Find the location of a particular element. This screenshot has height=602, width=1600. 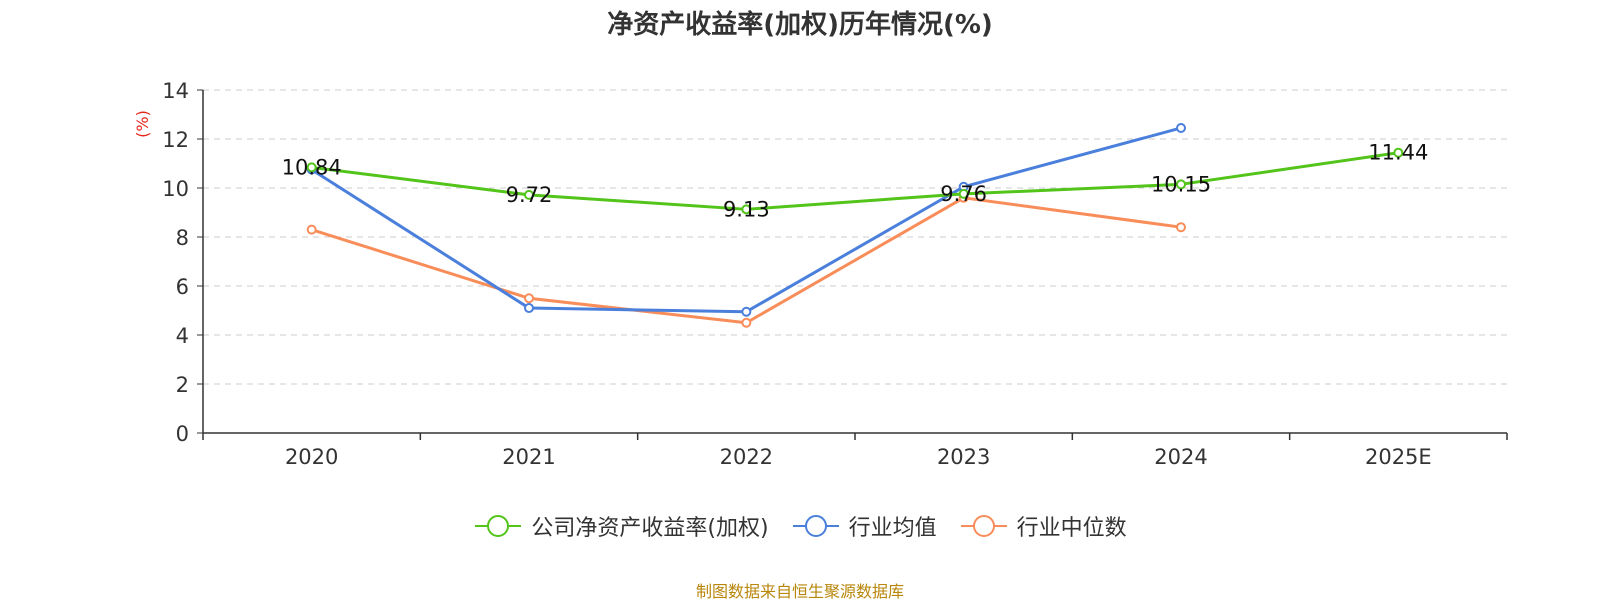

data-label: 10.15 is located at coordinates (1181, 184).